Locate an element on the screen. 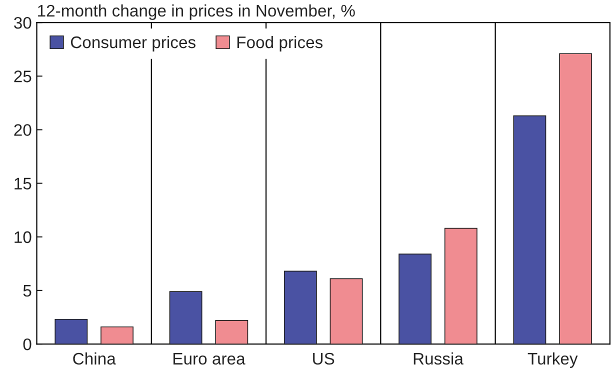 The image size is (613, 376). y-tick-label: 0 is located at coordinates (27, 344).